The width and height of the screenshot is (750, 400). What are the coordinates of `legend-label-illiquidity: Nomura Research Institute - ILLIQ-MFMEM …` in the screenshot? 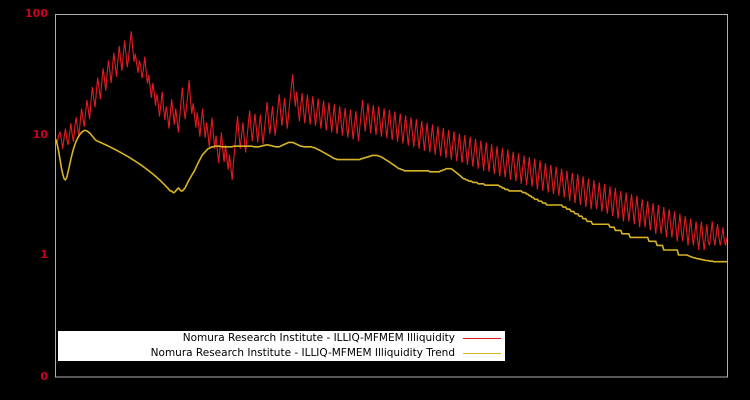 It's located at (318, 338).